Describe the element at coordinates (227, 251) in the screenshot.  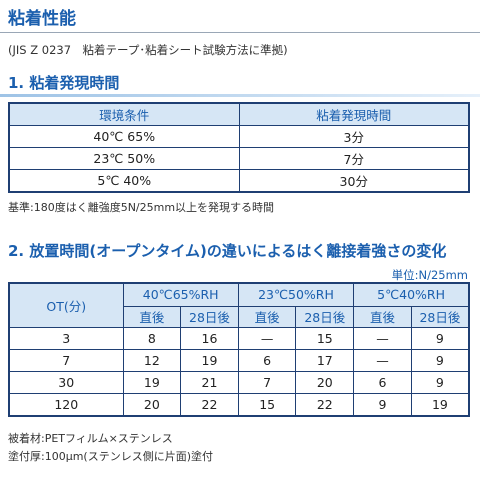
I see `section-title: 2. 放置時間(オープンタイム)の違いによるはく離接着強さの変化` at that location.